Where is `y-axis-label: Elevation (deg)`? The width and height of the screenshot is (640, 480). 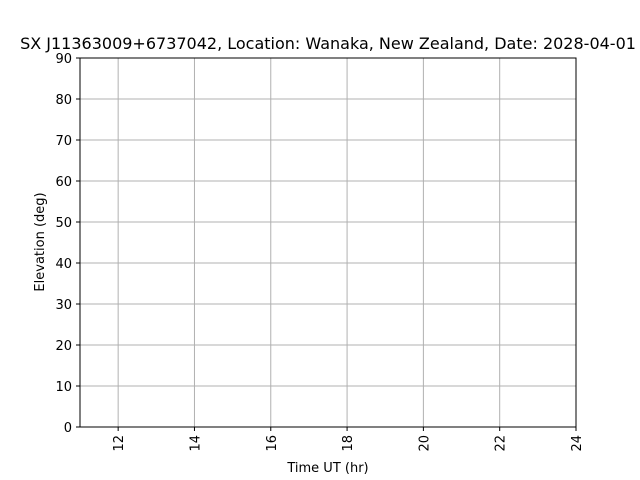 y-axis-label: Elevation (deg) is located at coordinates (40, 241).